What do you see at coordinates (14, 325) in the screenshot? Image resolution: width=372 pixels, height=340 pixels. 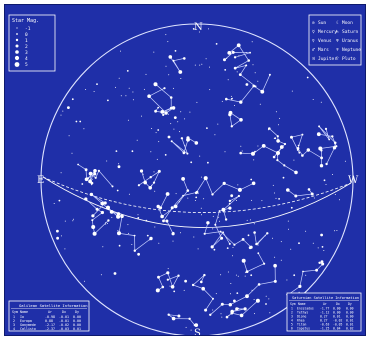 I see `galilean-cell: 3` at bounding box center [14, 325].